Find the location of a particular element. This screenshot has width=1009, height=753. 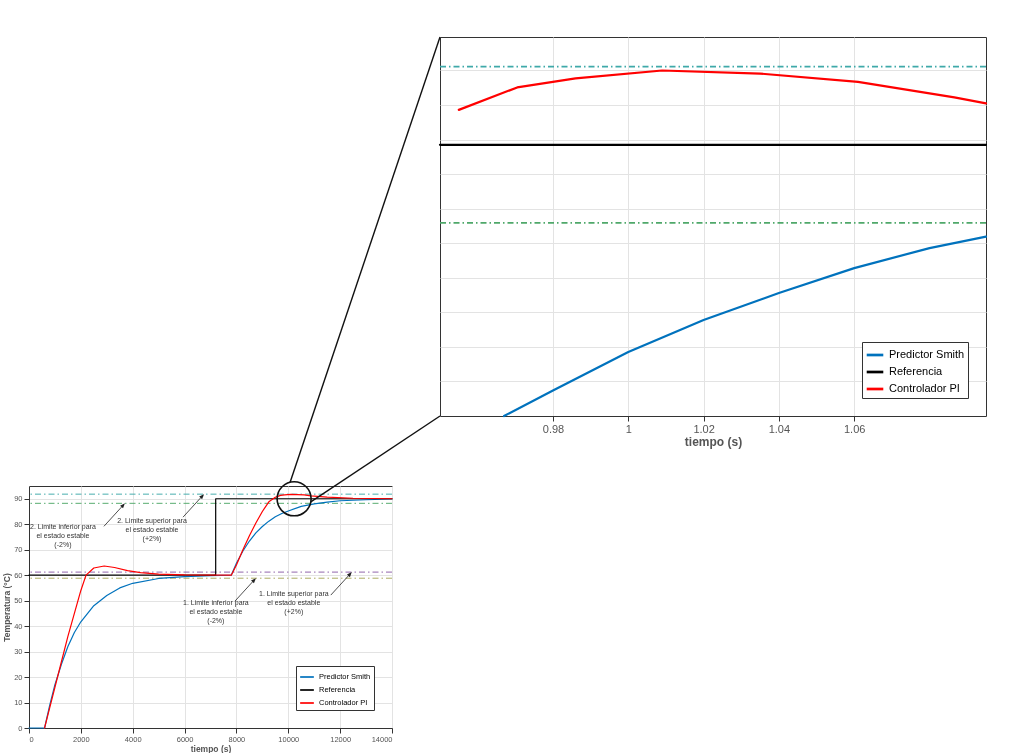

legend-label: Referencia is located at coordinates (916, 371).